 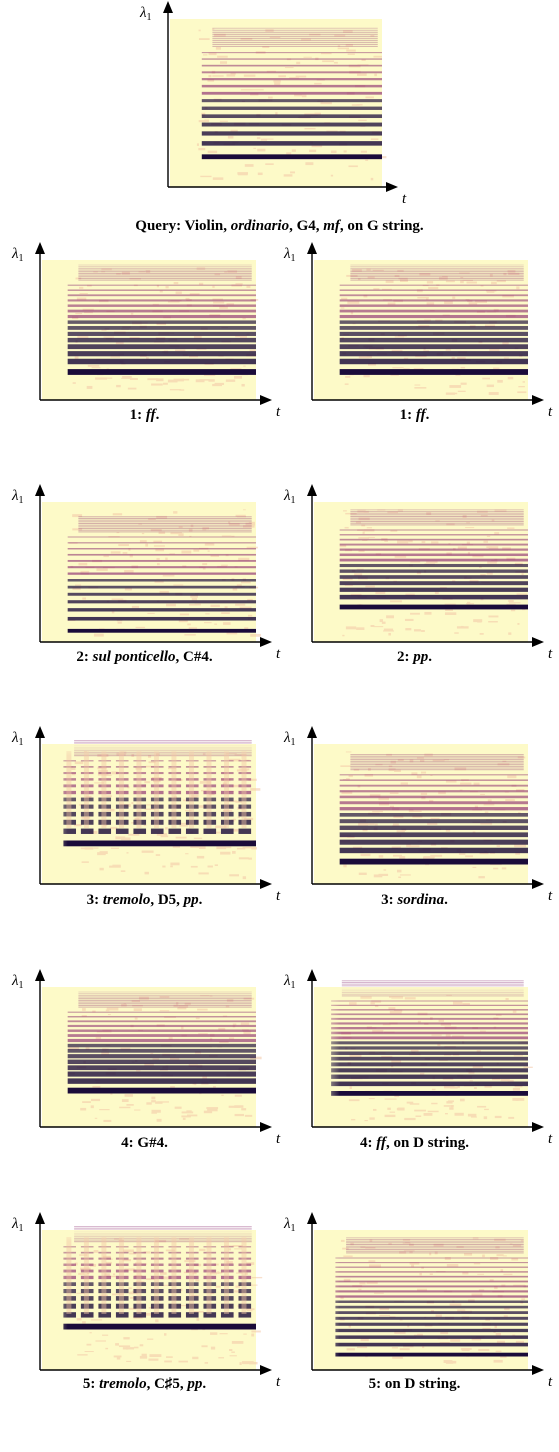 I want to click on result-1-right-plot, so click(x=421, y=330).